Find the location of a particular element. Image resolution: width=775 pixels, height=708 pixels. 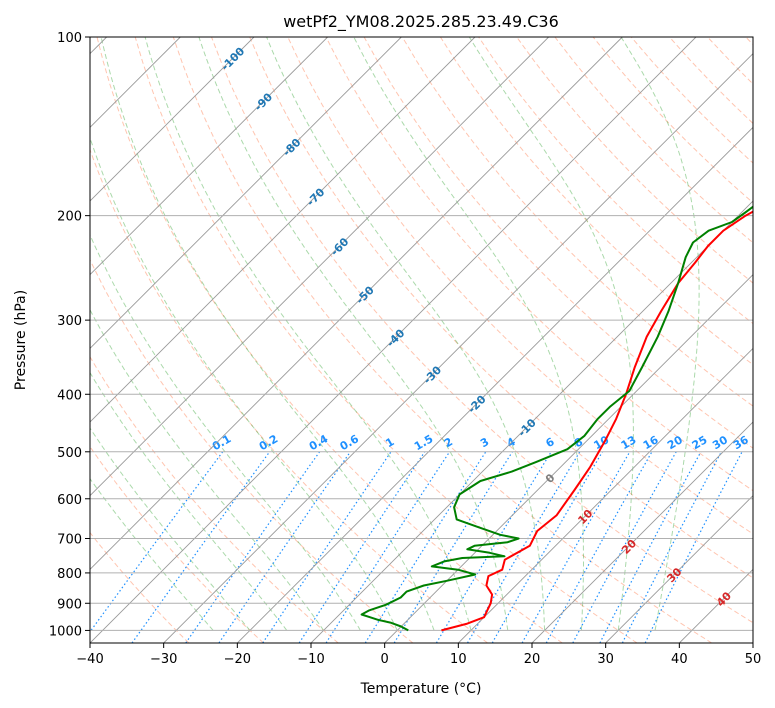

isotherm-warm-label: 10 is located at coordinates (585, 517).